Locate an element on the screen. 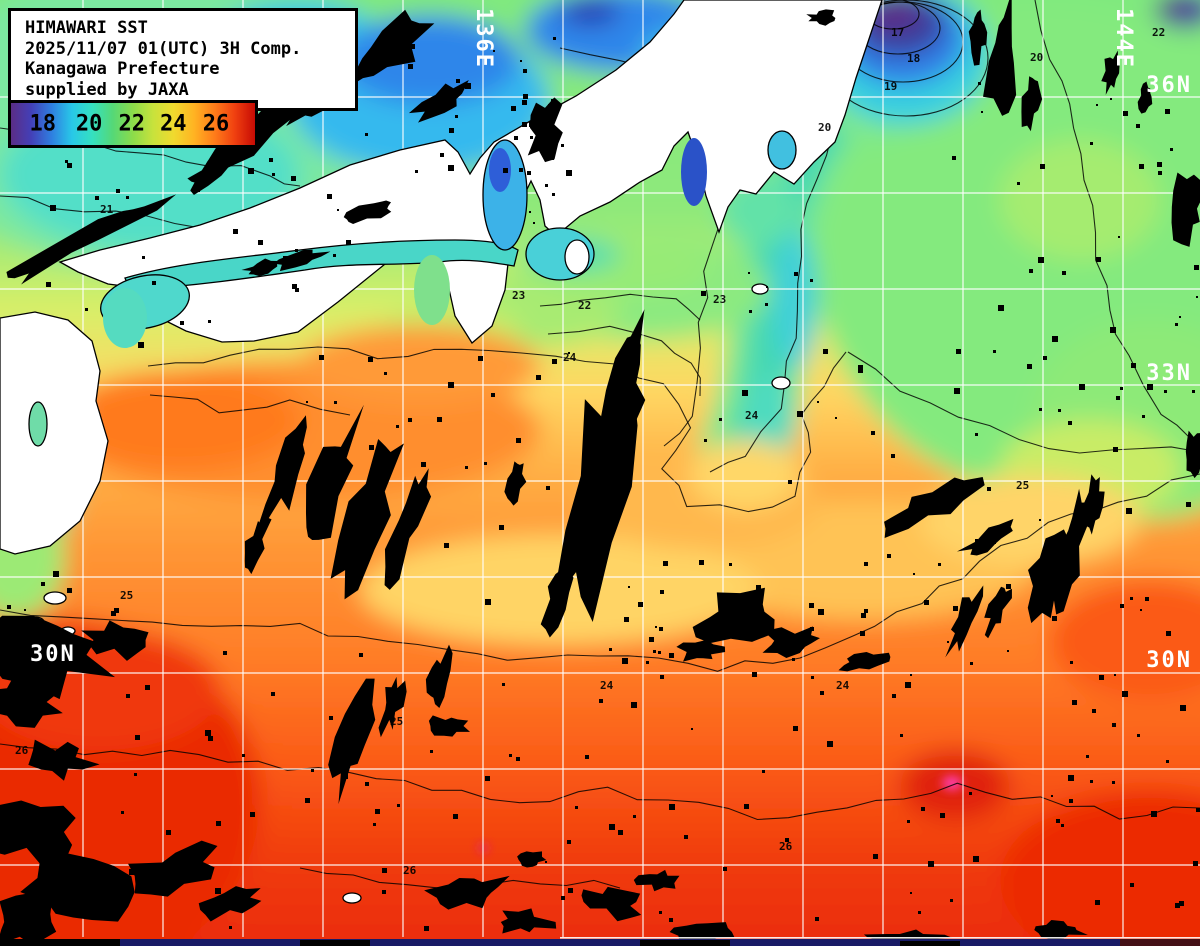 This screenshot has width=1200, height=946. colorbar-tick: 22 is located at coordinates (132, 124).